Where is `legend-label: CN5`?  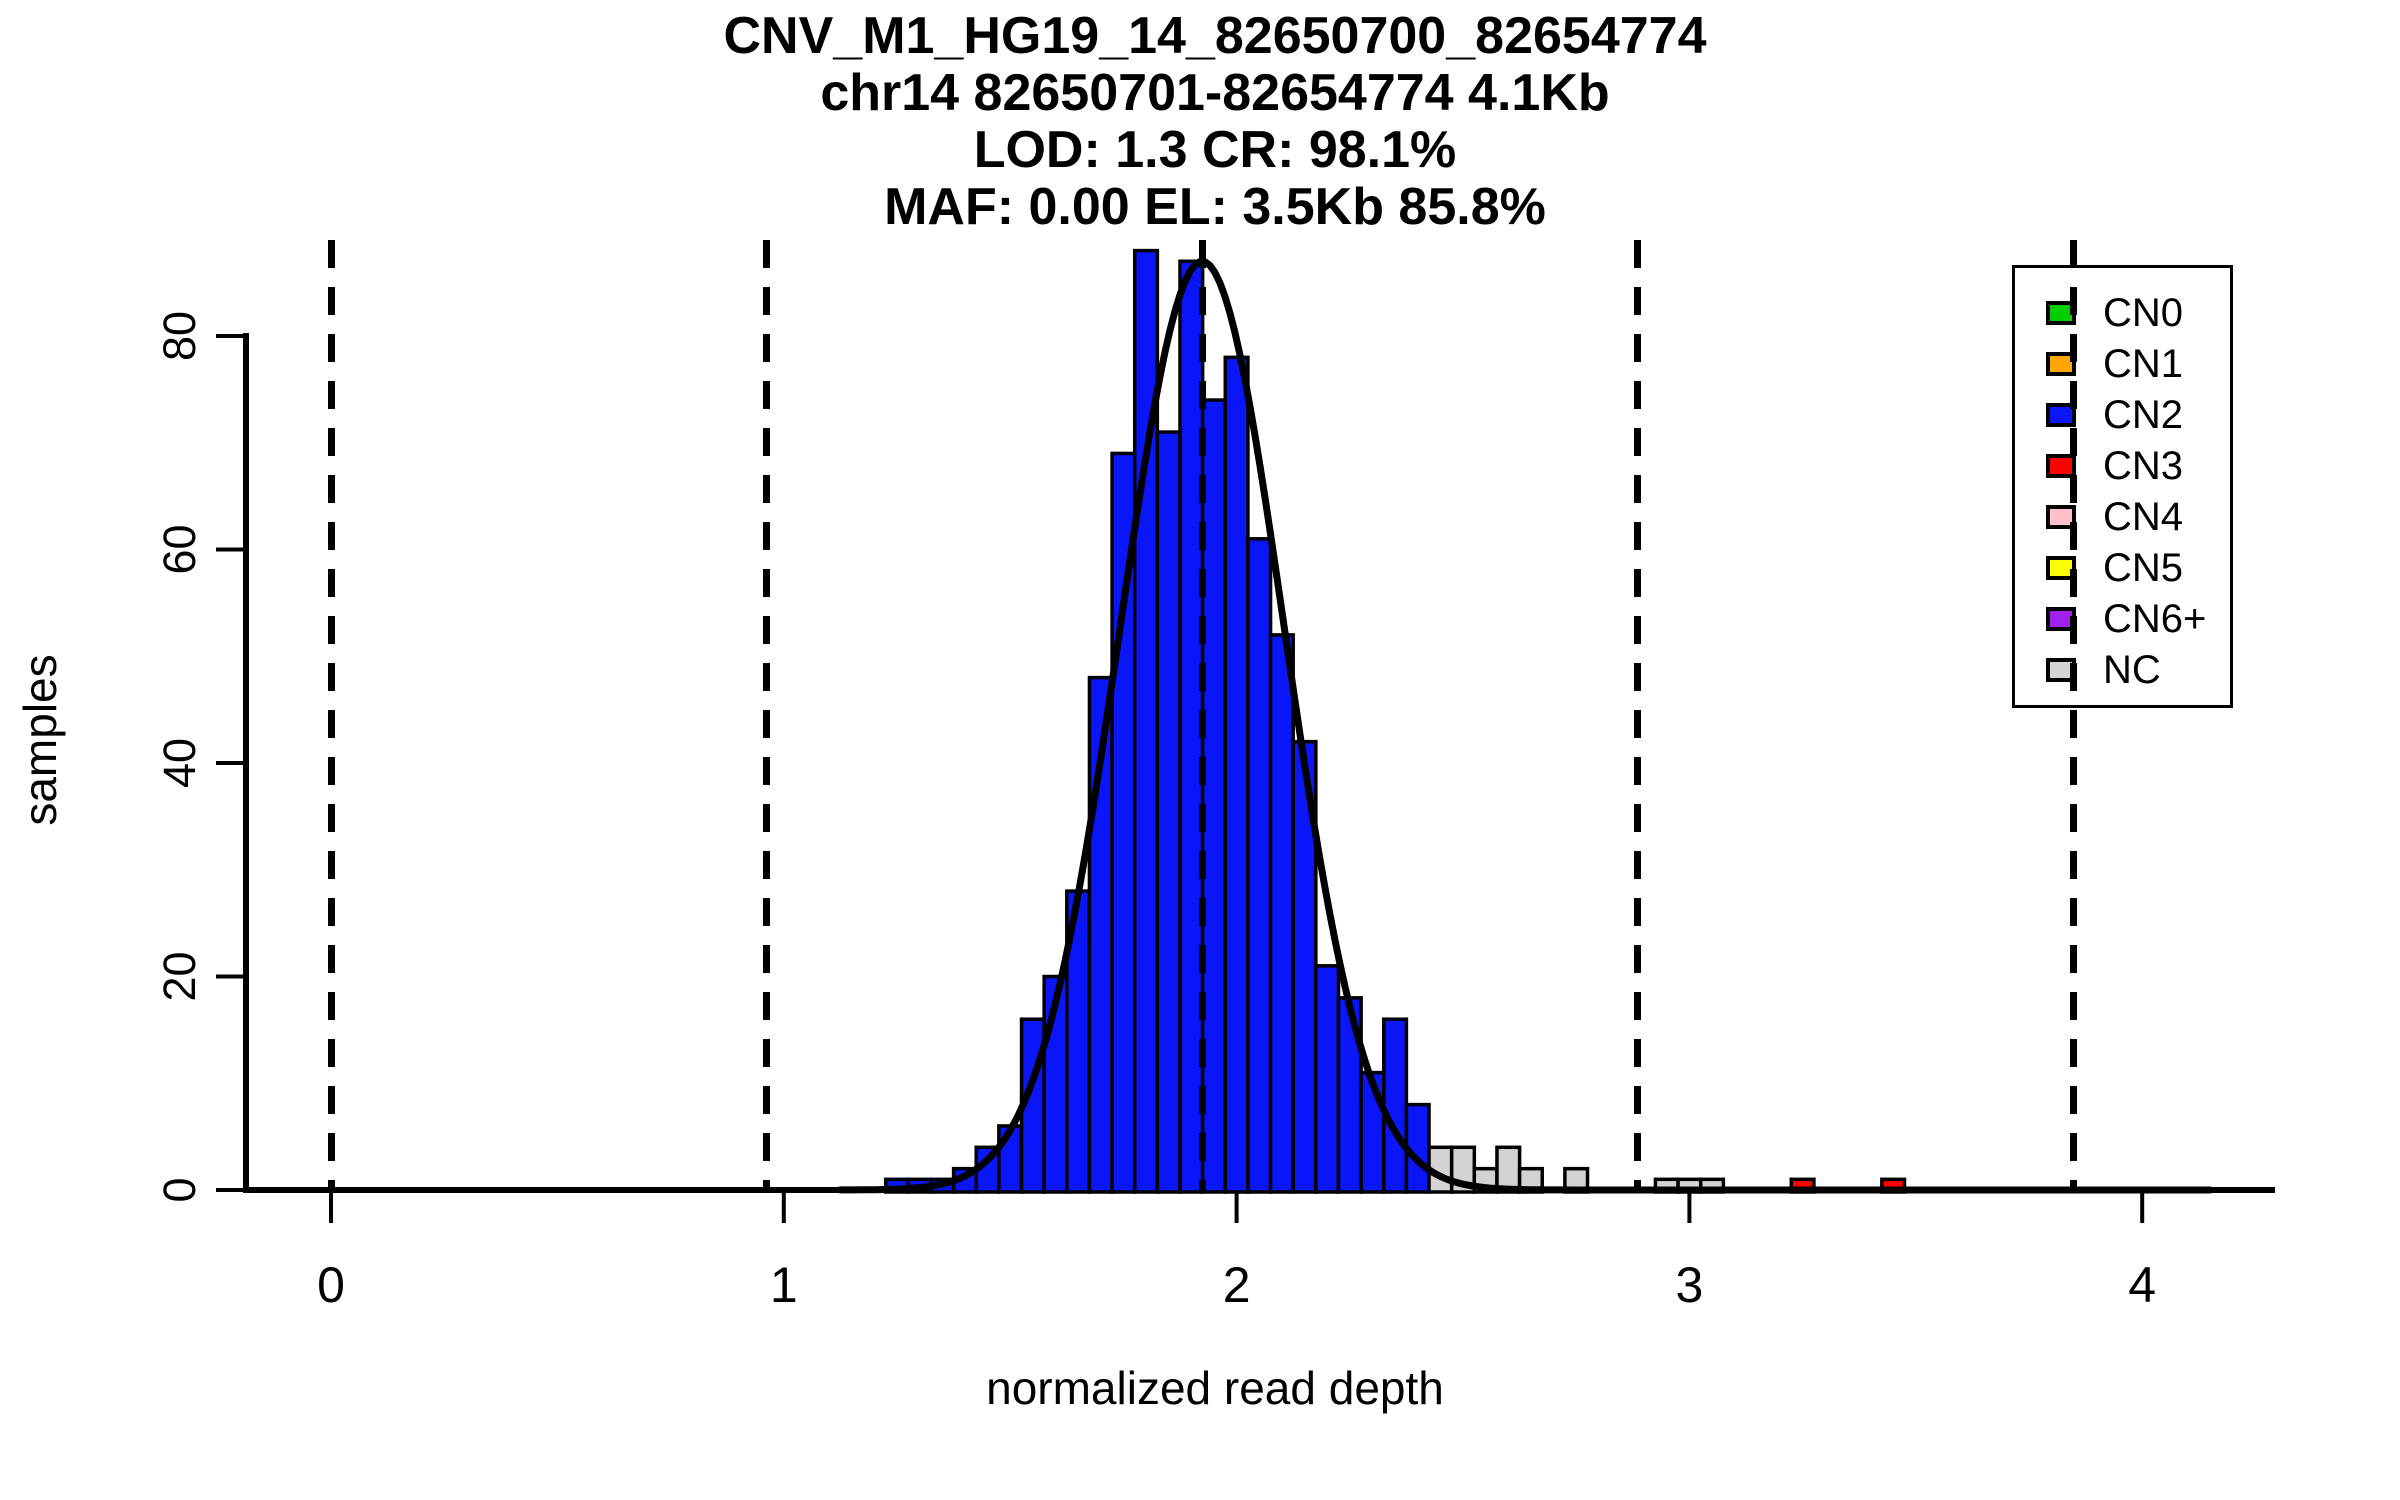 legend-label: CN5 is located at coordinates (2143, 567).